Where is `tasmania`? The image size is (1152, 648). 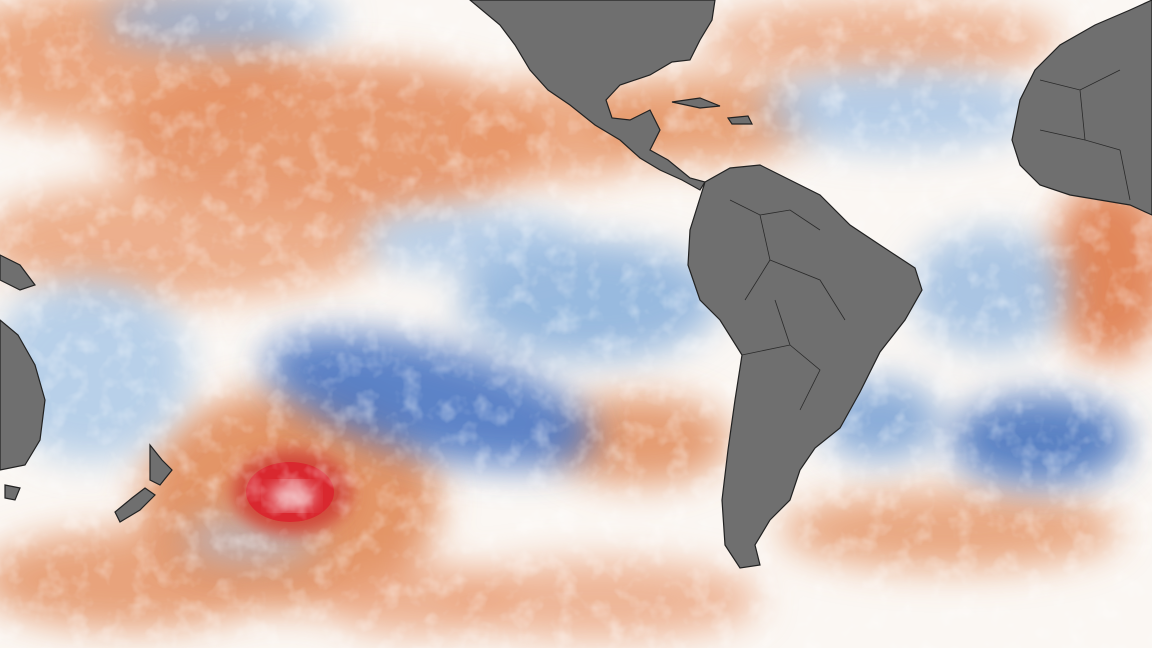
tasmania is located at coordinates (12, 492).